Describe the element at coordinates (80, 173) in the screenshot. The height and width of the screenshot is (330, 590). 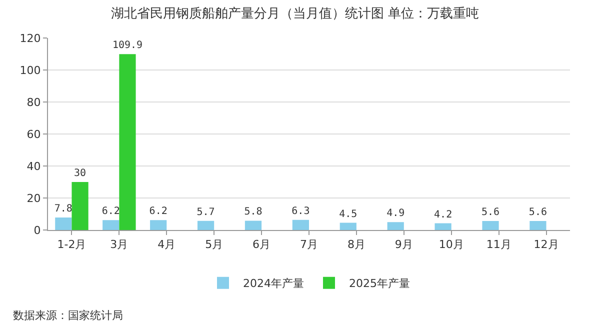
I see `data-label: 30` at that location.